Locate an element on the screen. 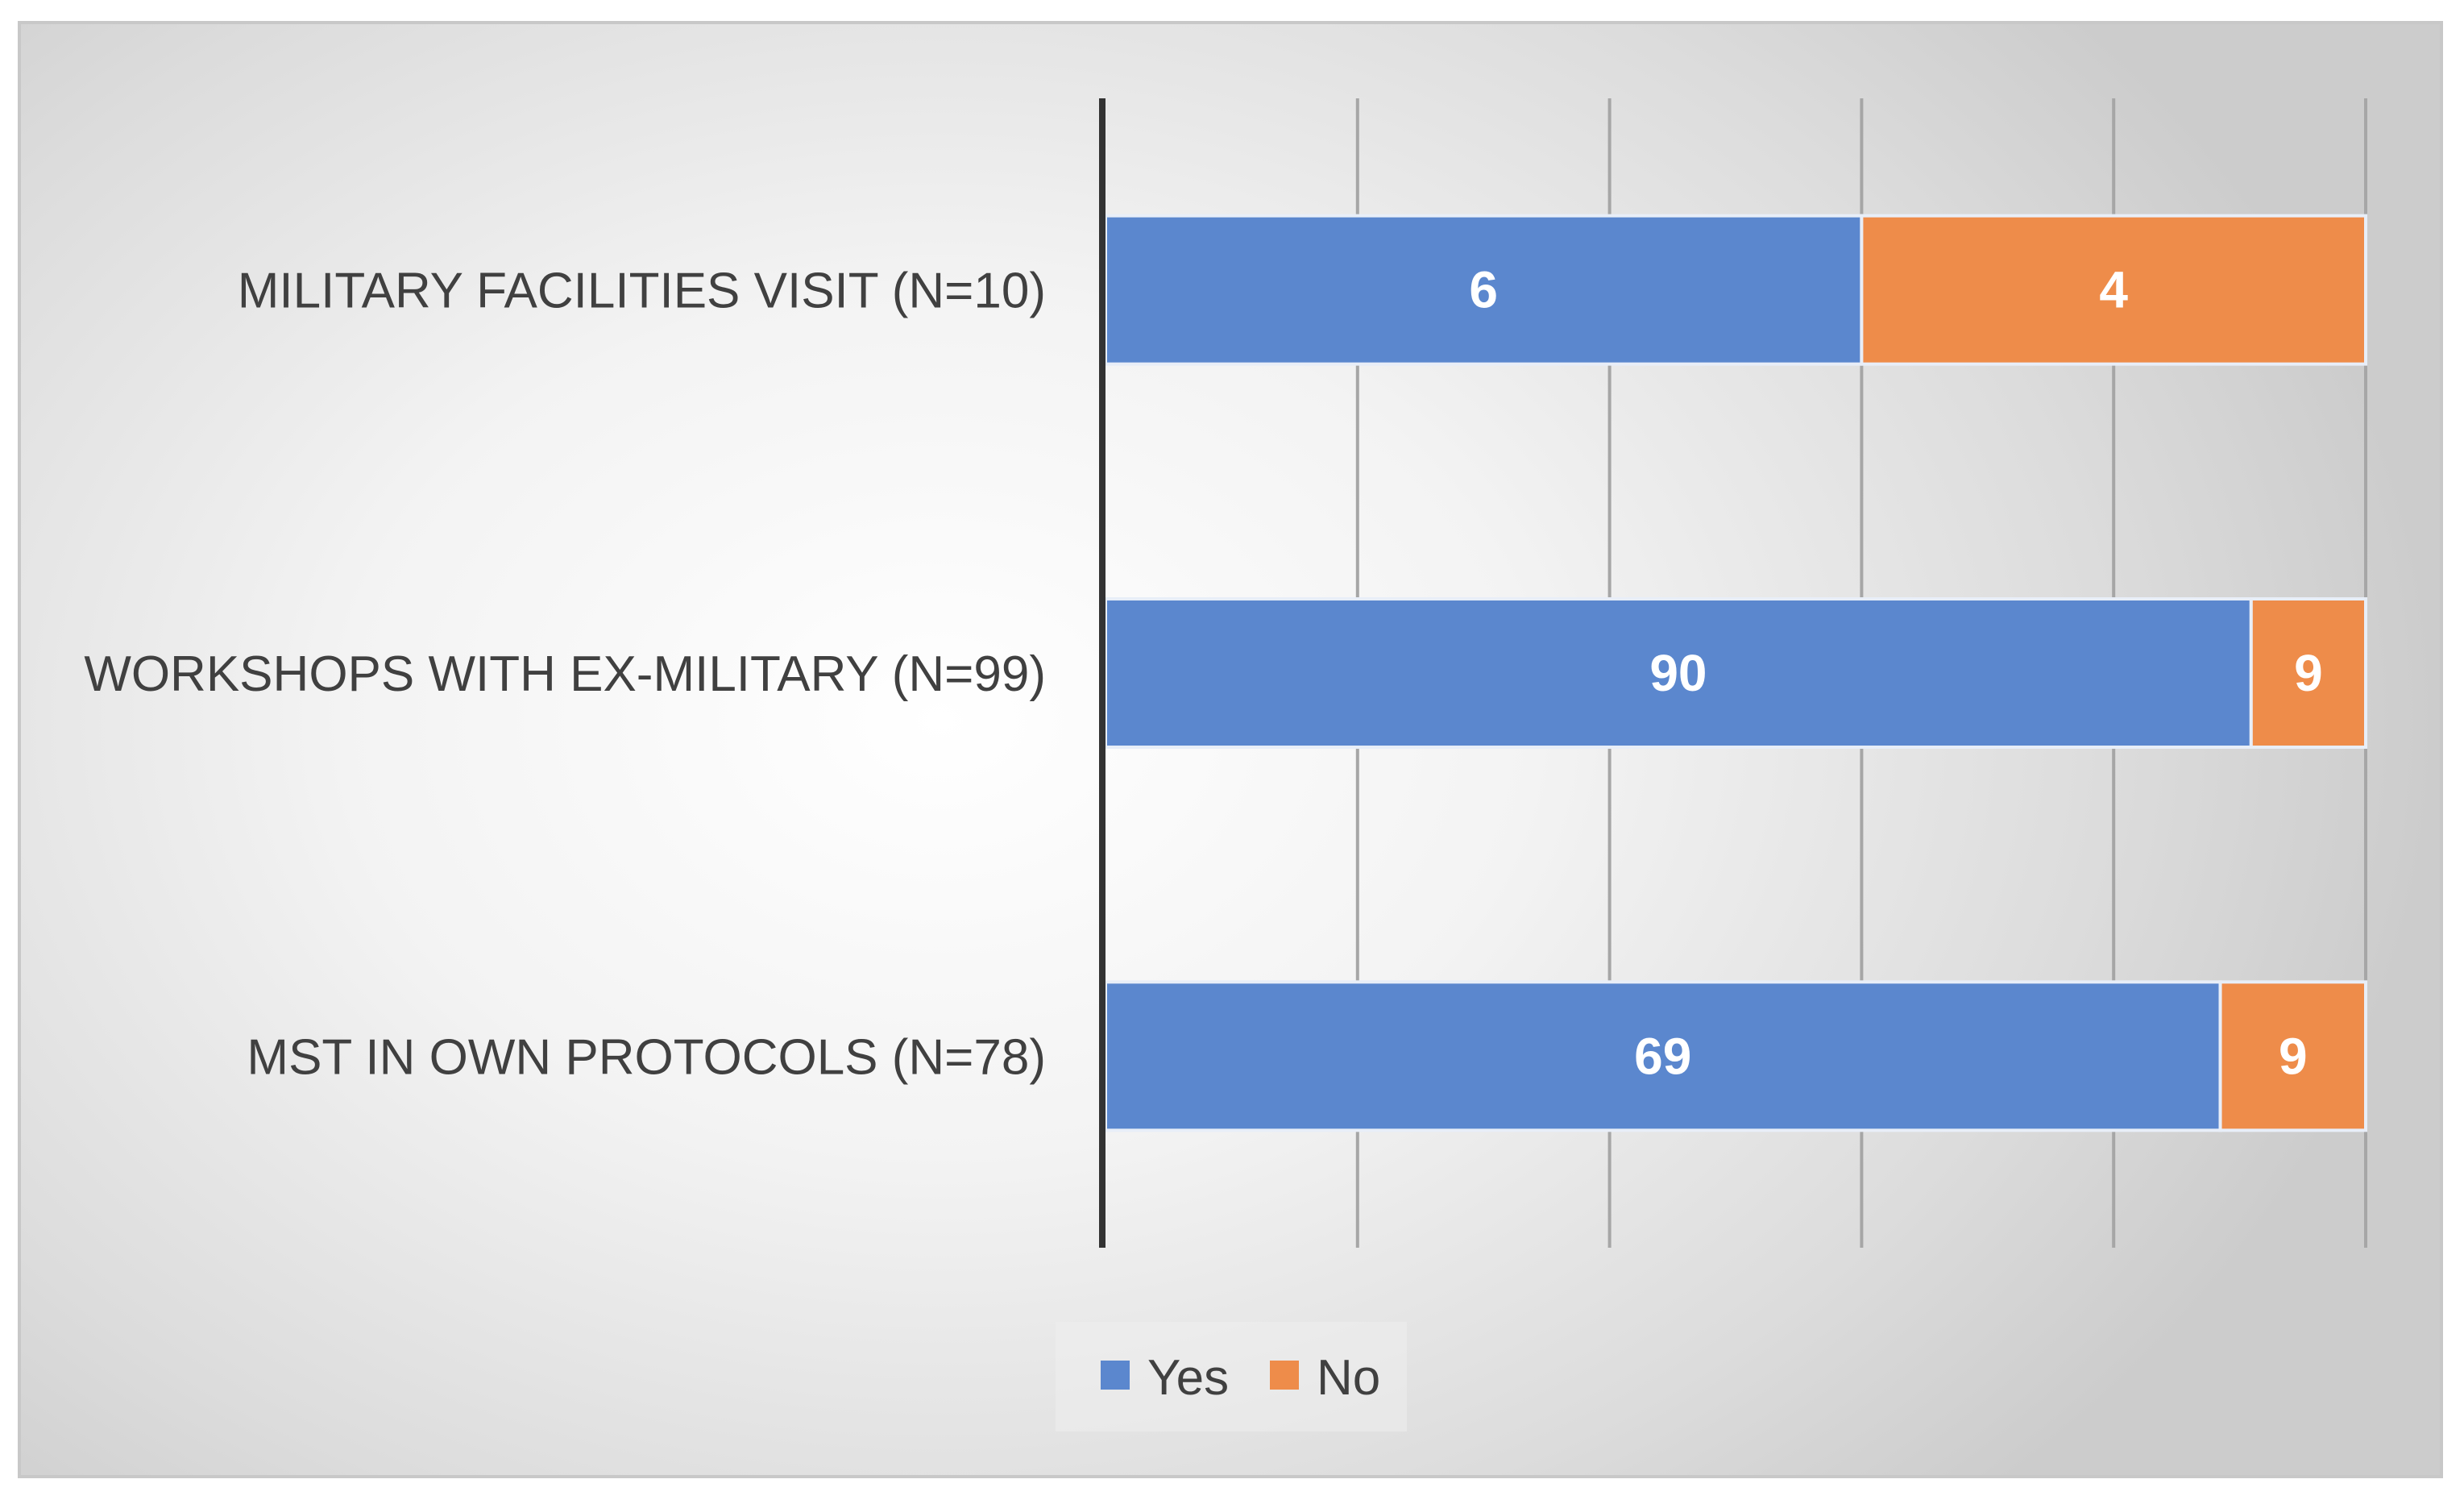 The width and height of the screenshot is (2464, 1500). data-label-no-1: 9 is located at coordinates (2308, 673).